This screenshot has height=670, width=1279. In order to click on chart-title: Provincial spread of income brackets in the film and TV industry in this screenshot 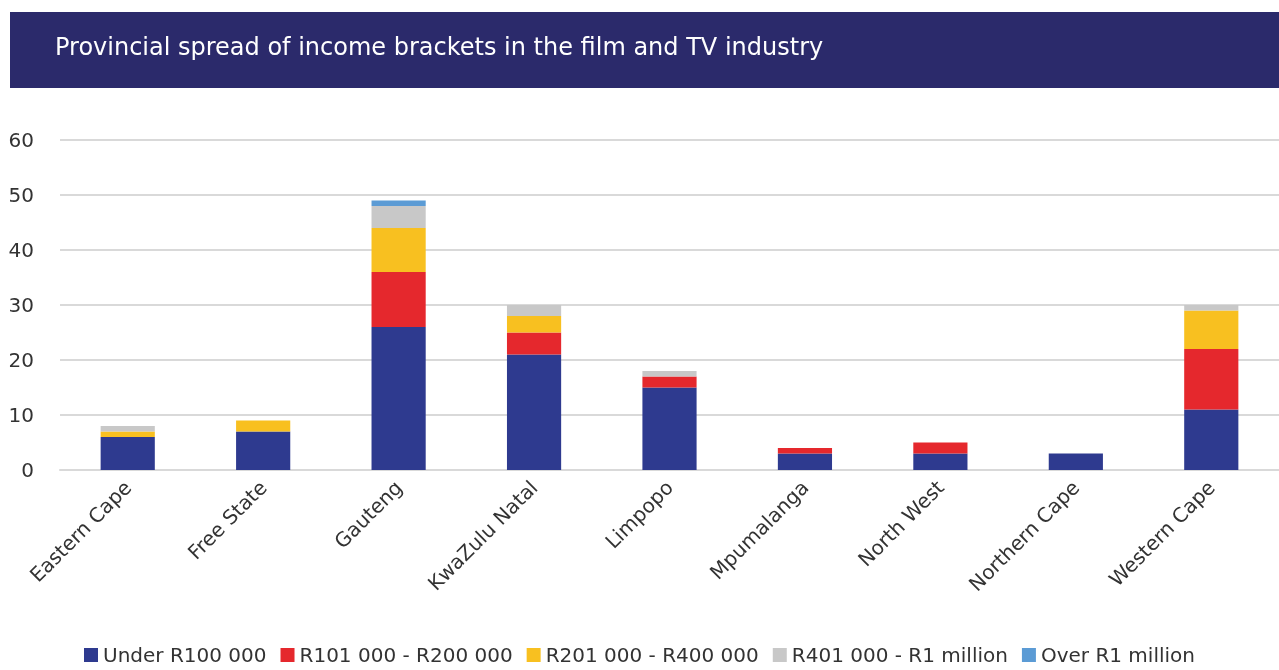, I will do `click(644, 50)`.